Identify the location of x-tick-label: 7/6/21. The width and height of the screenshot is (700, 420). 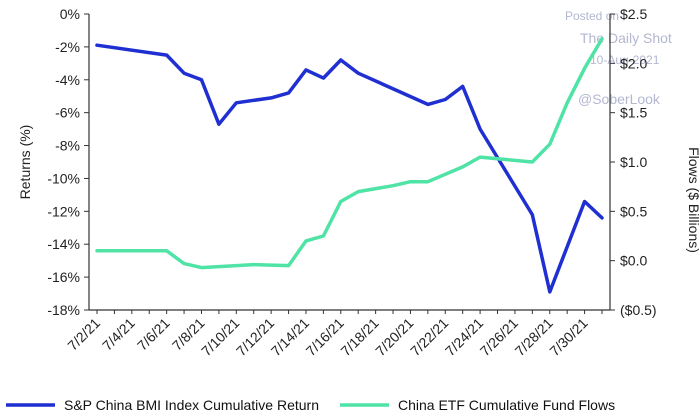
(153, 334).